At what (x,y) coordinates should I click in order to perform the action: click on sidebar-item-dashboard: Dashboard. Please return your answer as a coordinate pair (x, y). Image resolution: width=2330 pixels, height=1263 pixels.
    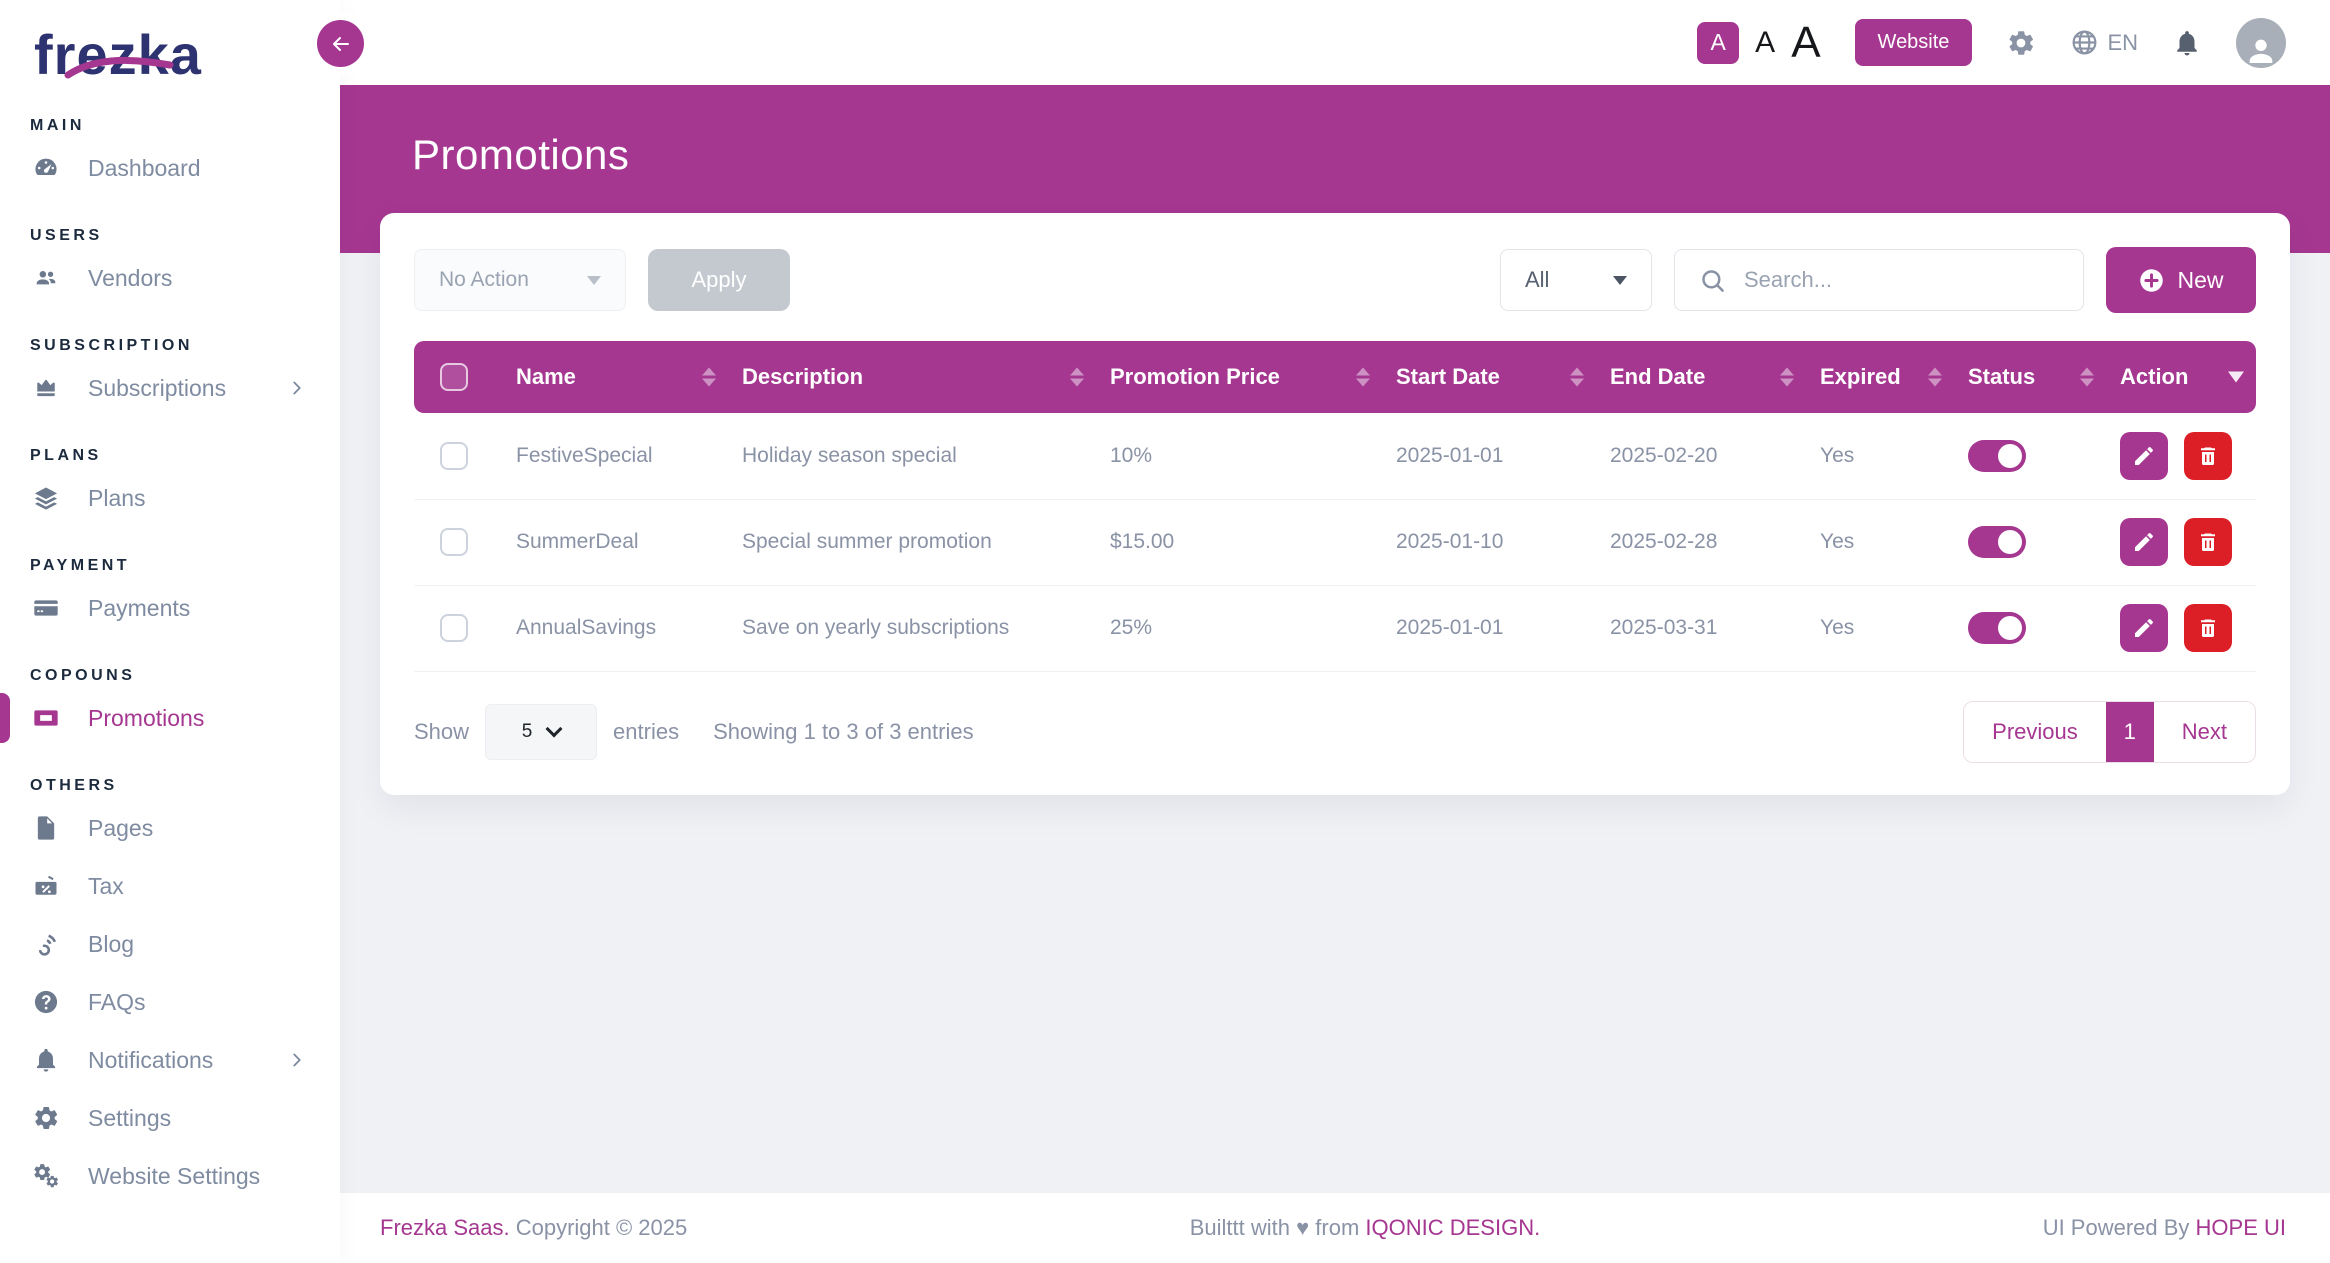
    Looking at the image, I should click on (170, 168).